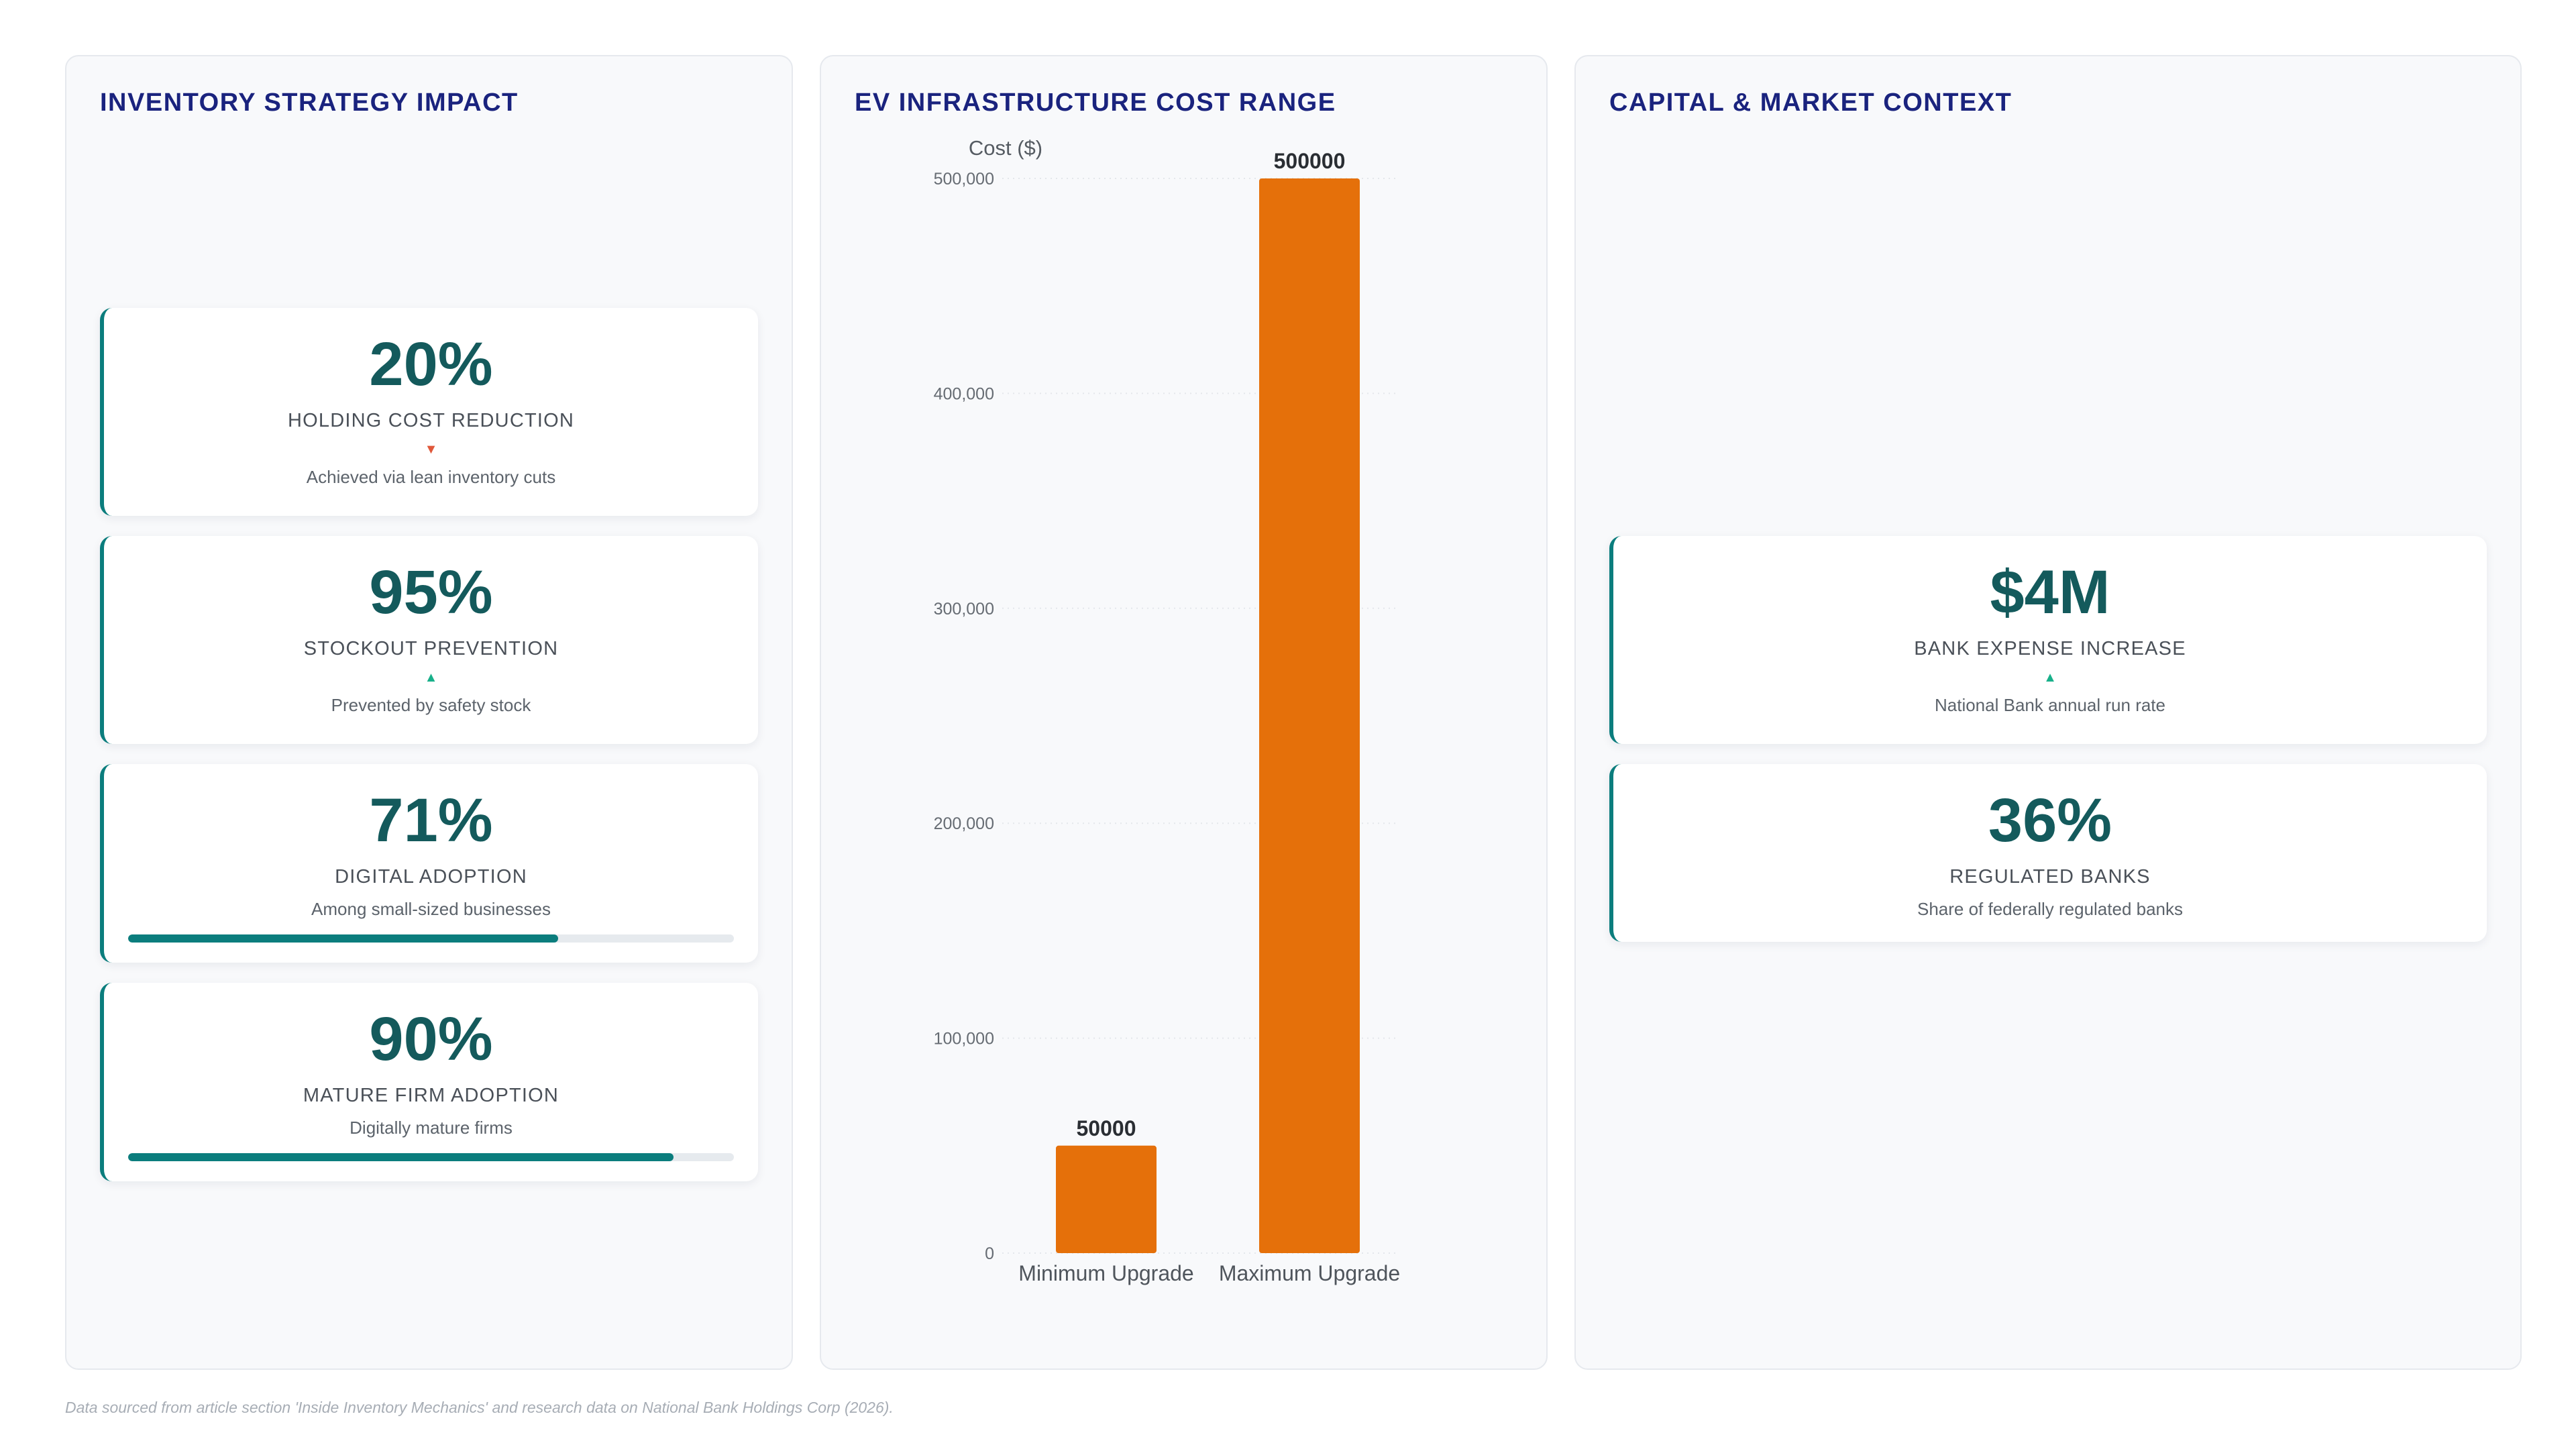 This screenshot has width=2576, height=1449. What do you see at coordinates (1005, 148) in the screenshot?
I see `y-axis-label: Cost ($)` at bounding box center [1005, 148].